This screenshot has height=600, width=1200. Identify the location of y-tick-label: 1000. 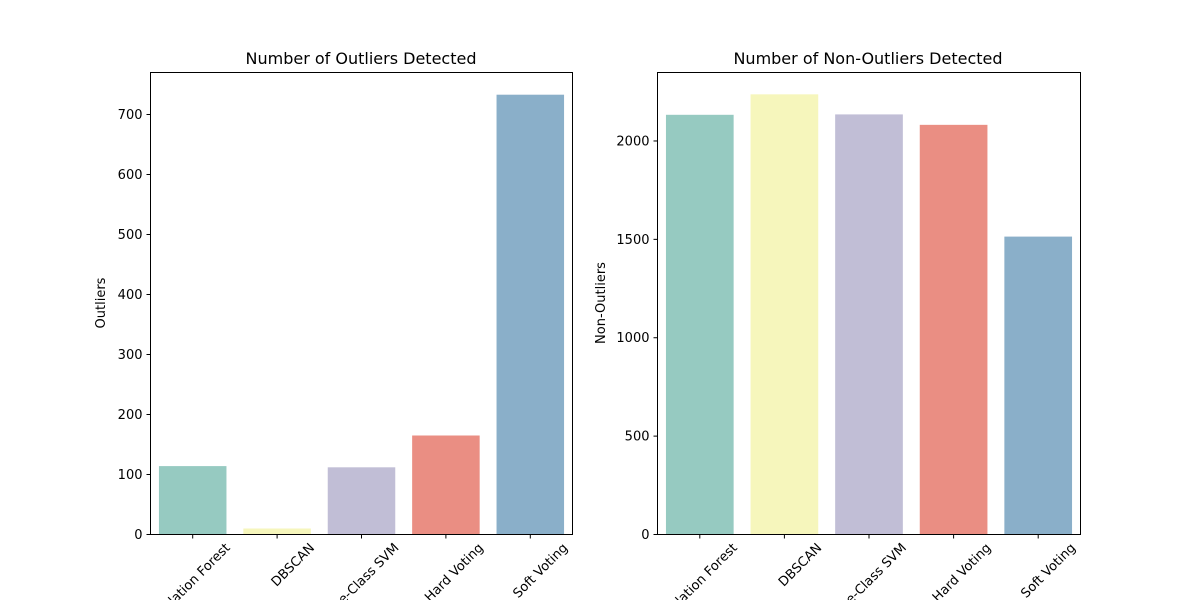
(632, 338).